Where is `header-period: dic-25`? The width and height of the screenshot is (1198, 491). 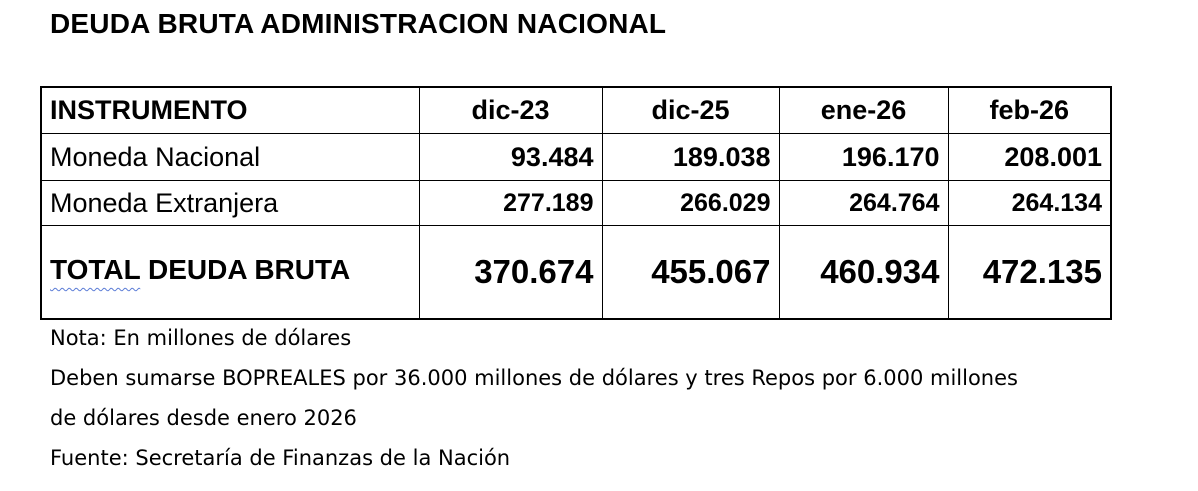
header-period: dic-25 is located at coordinates (690, 110).